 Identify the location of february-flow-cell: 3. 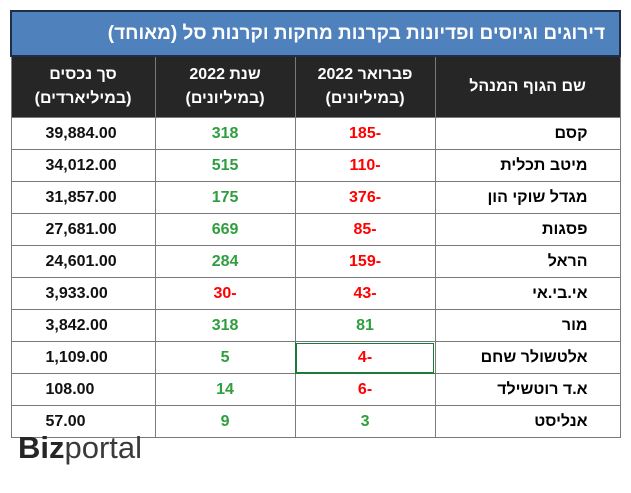
(365, 421).